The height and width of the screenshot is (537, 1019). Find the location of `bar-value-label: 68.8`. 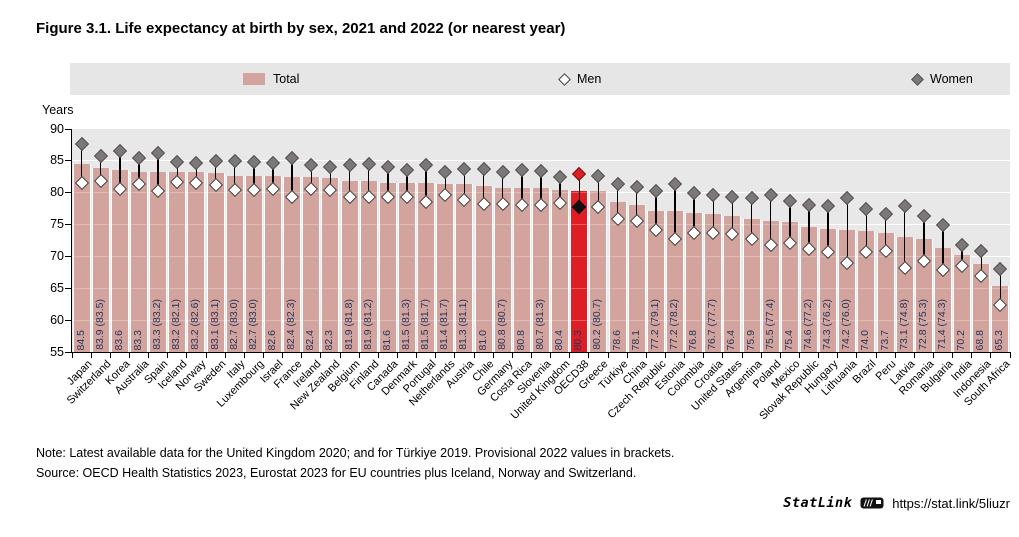

bar-value-label: 68.8 is located at coordinates (980, 339).